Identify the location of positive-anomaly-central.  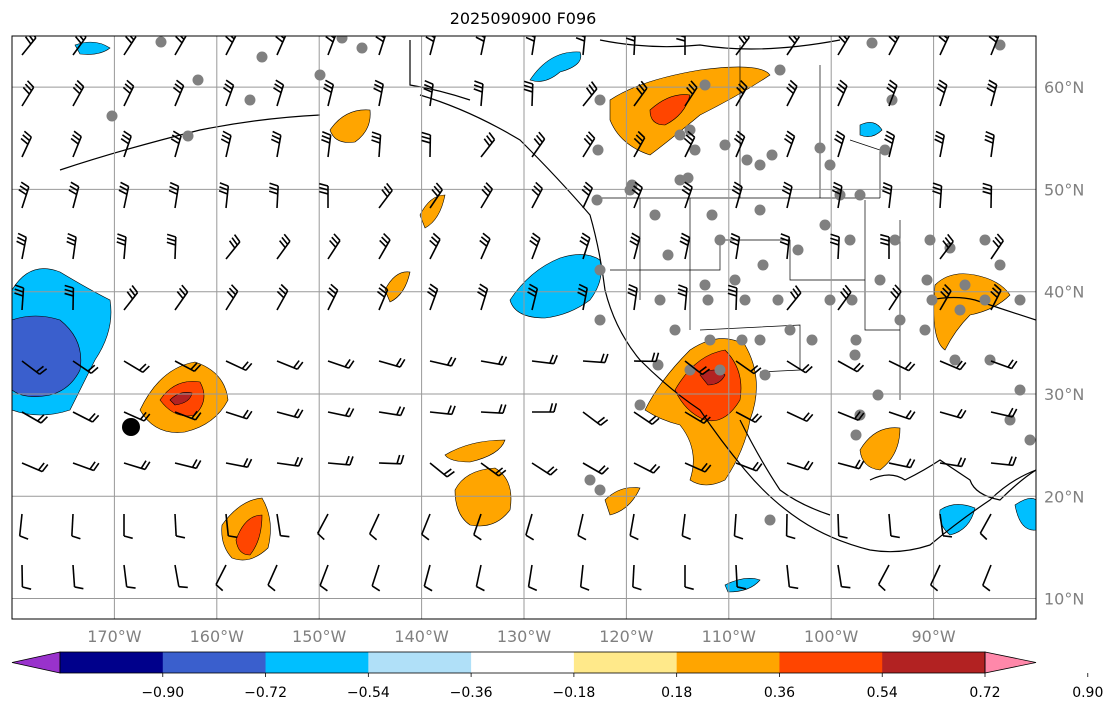
(483, 497).